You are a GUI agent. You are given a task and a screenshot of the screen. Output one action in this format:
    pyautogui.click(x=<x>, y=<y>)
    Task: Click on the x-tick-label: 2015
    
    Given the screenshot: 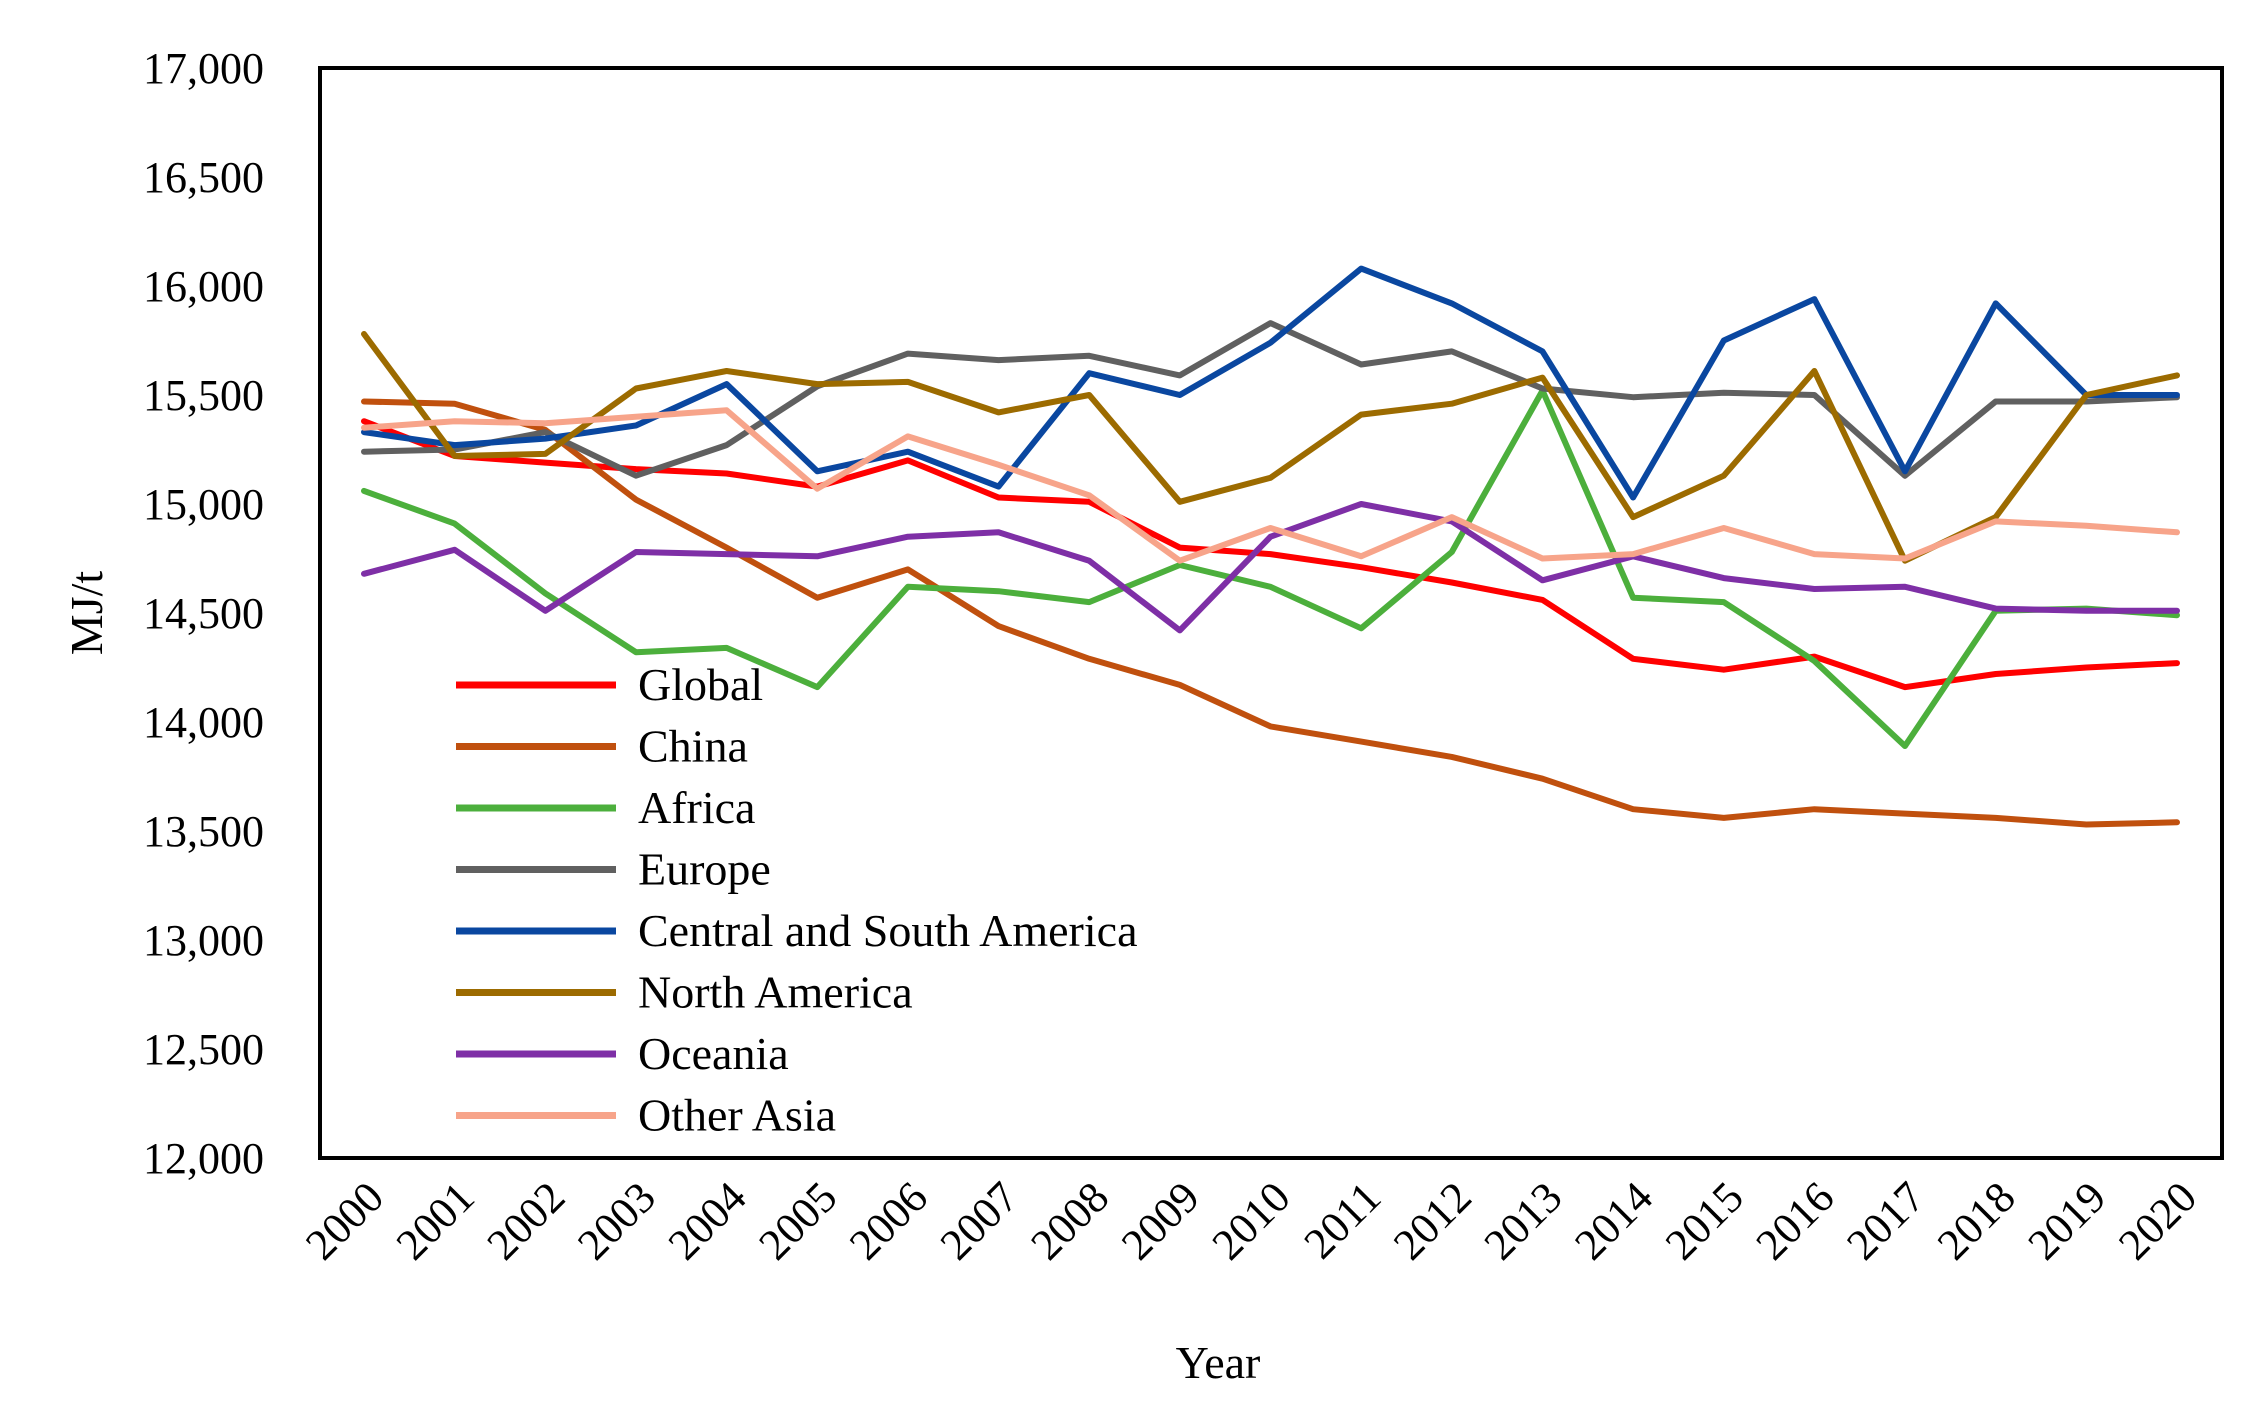 What is the action you would take?
    pyautogui.click(x=1704, y=1220)
    